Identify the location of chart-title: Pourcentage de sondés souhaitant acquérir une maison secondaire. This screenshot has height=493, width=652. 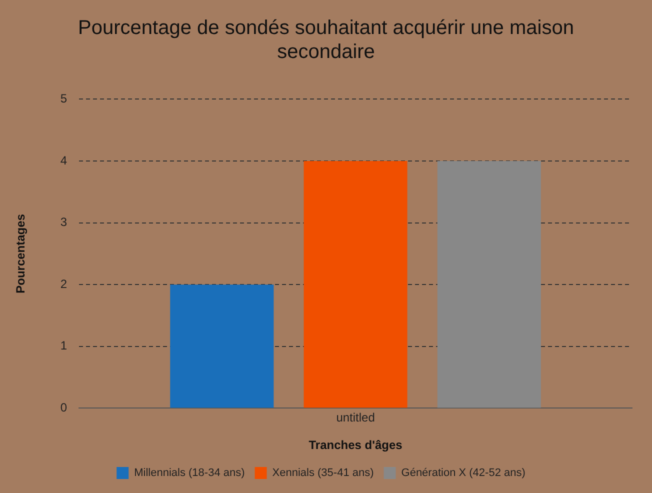
(326, 40).